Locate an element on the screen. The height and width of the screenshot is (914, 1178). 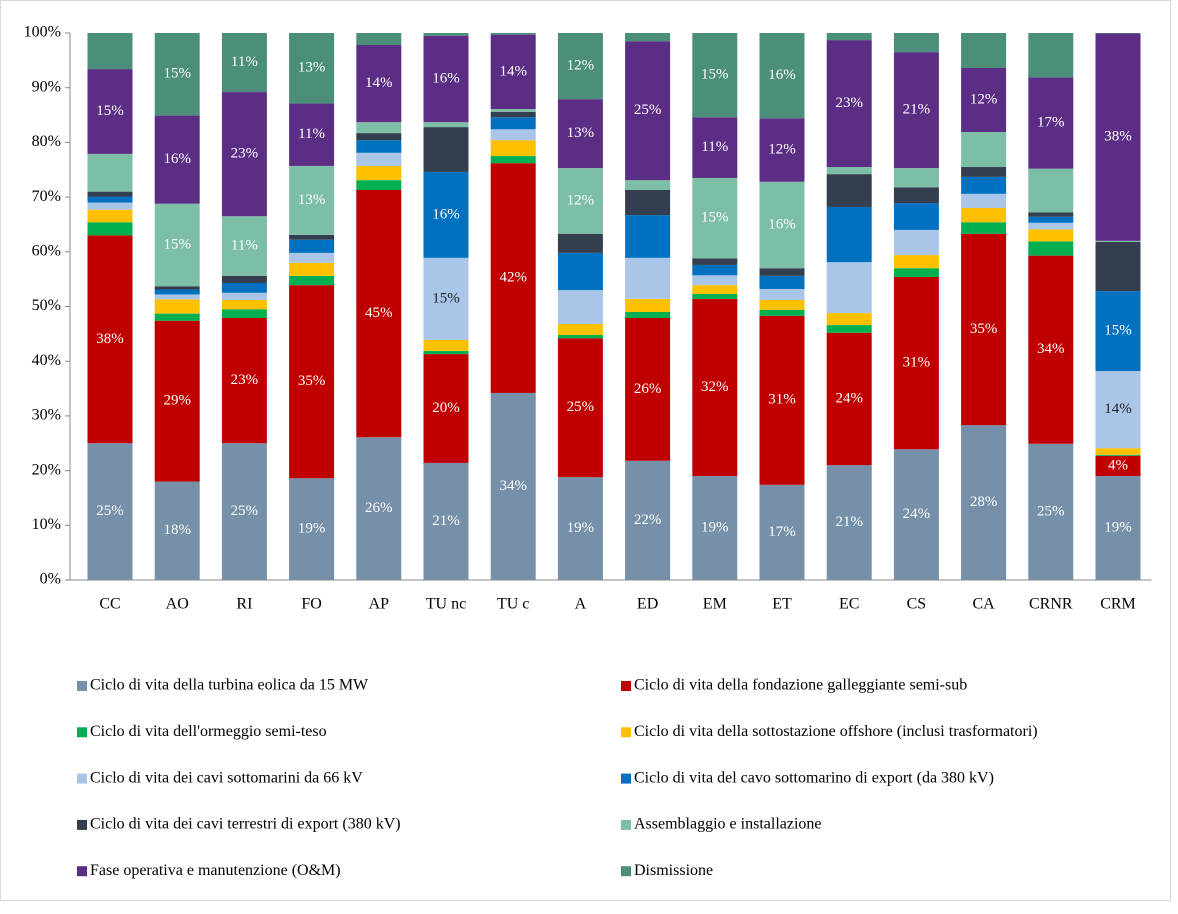
x-tick-label: TU c is located at coordinates (513, 604).